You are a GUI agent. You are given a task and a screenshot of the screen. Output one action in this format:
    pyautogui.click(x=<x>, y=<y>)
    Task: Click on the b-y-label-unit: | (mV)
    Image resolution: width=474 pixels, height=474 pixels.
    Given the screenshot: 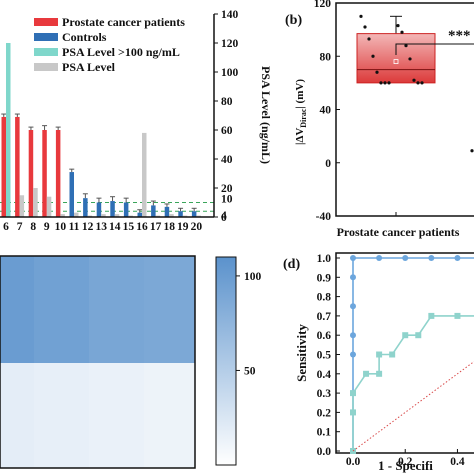 What is the action you would take?
    pyautogui.click(x=300, y=94)
    